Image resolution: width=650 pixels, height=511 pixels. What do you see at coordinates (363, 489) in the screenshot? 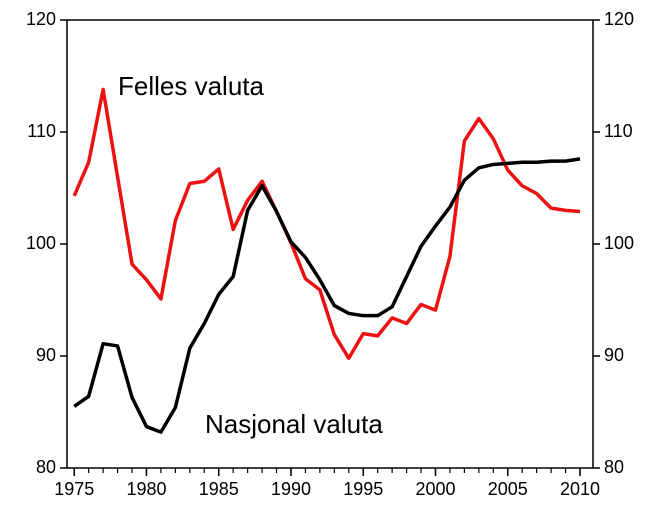
I see `x-tick-label: 1995` at bounding box center [363, 489].